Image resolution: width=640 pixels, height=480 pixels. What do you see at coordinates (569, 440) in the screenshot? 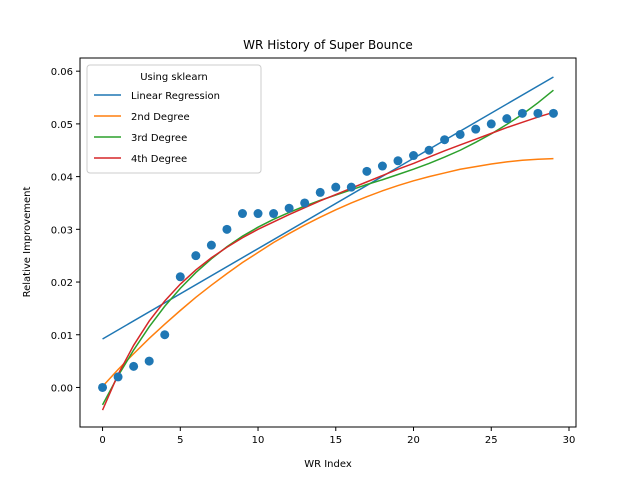
I see `x-tick-label: 30` at bounding box center [569, 440].